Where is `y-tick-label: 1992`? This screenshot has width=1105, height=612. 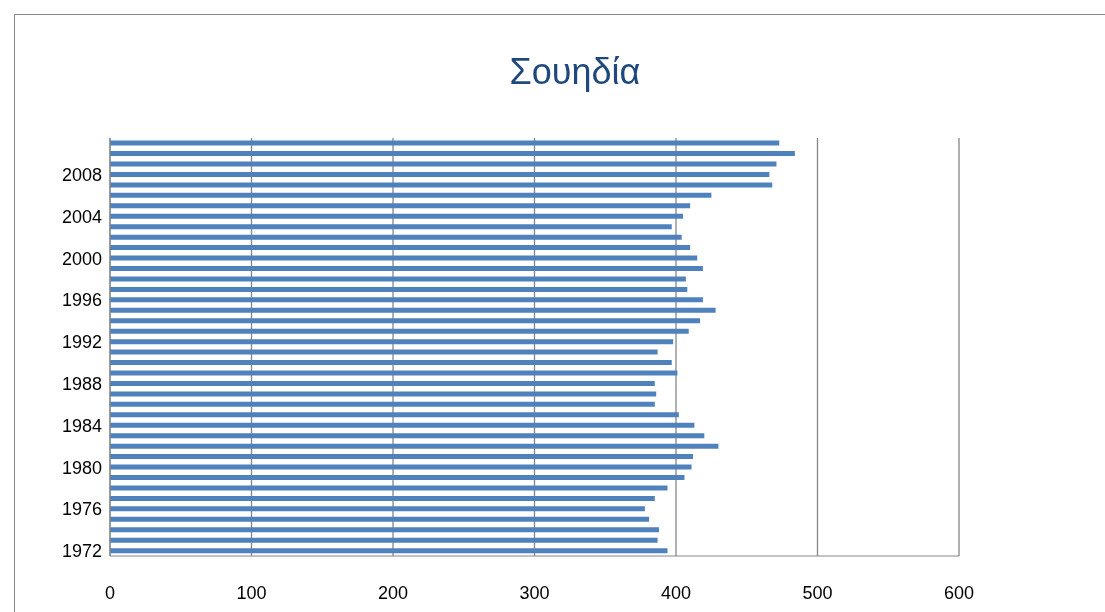 y-tick-label: 1992 is located at coordinates (81, 342).